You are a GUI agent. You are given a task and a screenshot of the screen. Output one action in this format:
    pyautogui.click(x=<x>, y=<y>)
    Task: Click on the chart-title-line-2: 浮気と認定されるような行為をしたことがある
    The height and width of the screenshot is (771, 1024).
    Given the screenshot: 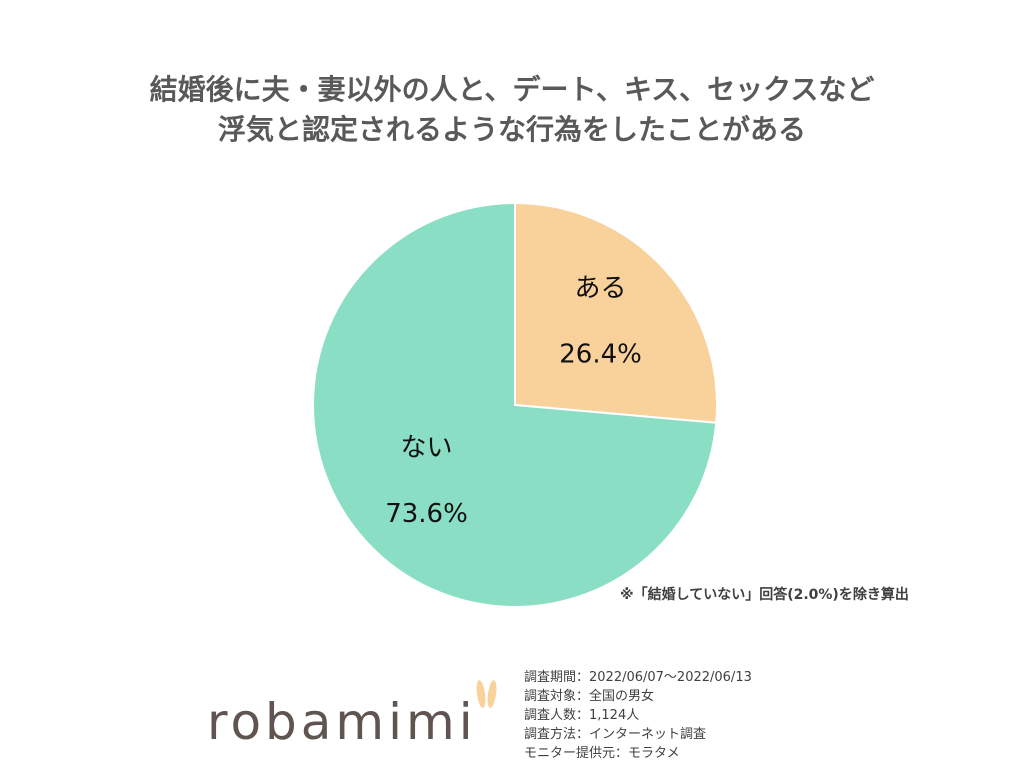 What is the action you would take?
    pyautogui.click(x=511, y=129)
    